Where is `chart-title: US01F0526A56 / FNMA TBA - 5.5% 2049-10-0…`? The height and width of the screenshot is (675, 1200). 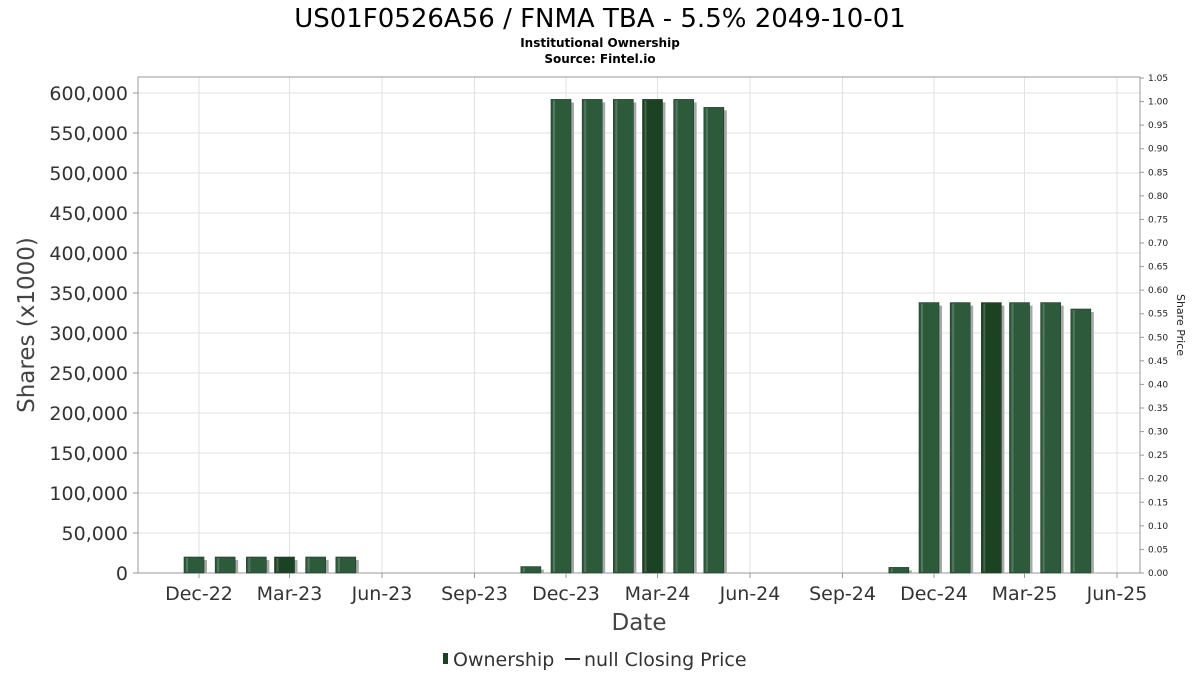 chart-title: US01F0526A56 / FNMA TBA - 5.5% 2049-10-0… is located at coordinates (600, 19).